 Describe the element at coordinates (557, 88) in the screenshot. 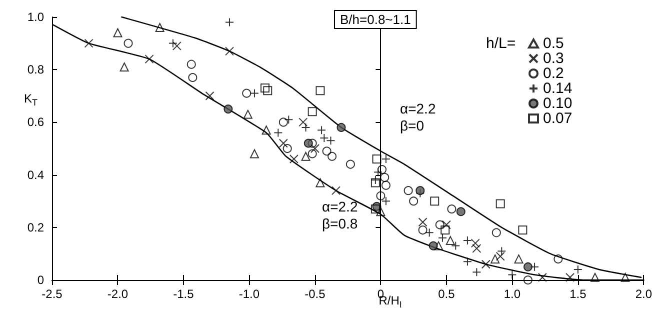

I see `legend-label: 0.14` at that location.